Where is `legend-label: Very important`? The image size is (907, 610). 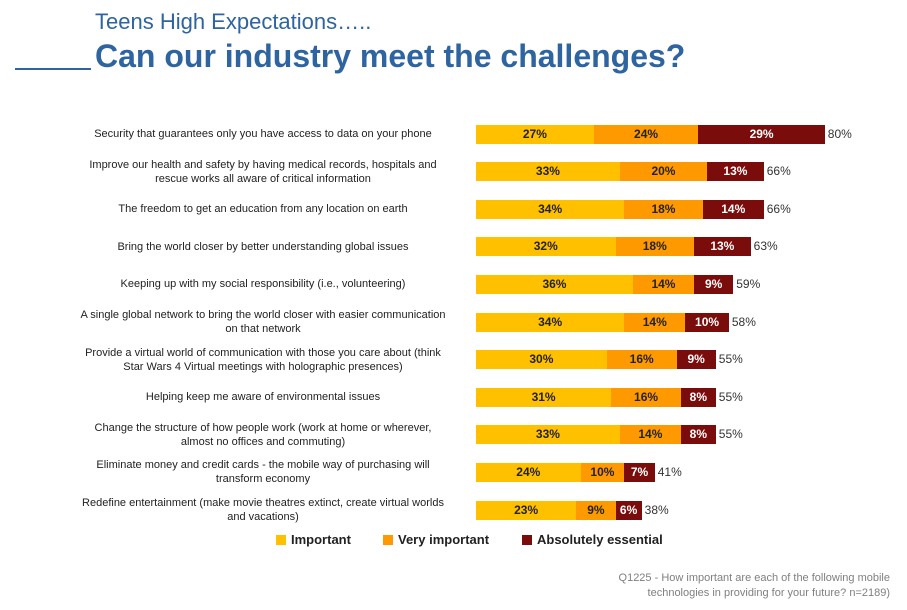 legend-label: Very important is located at coordinates (444, 539).